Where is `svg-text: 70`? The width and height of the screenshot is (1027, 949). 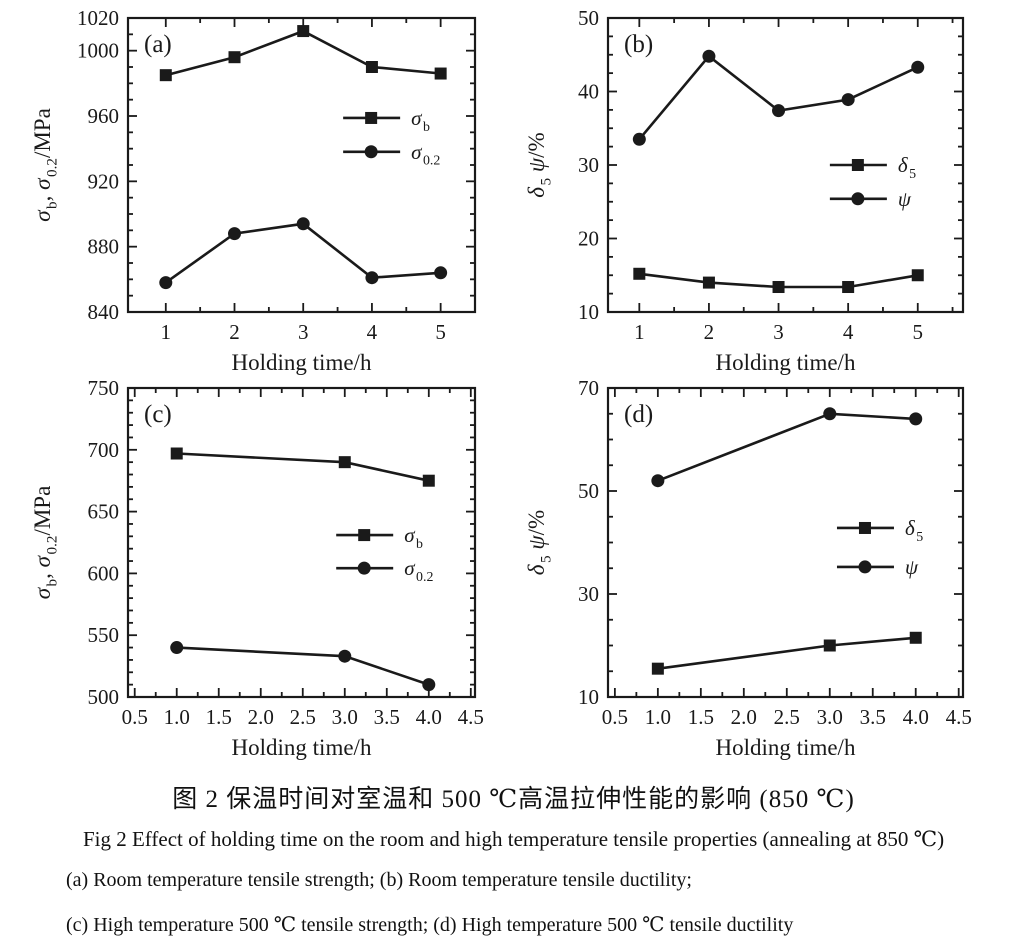
svg-text: 70 is located at coordinates (588, 389).